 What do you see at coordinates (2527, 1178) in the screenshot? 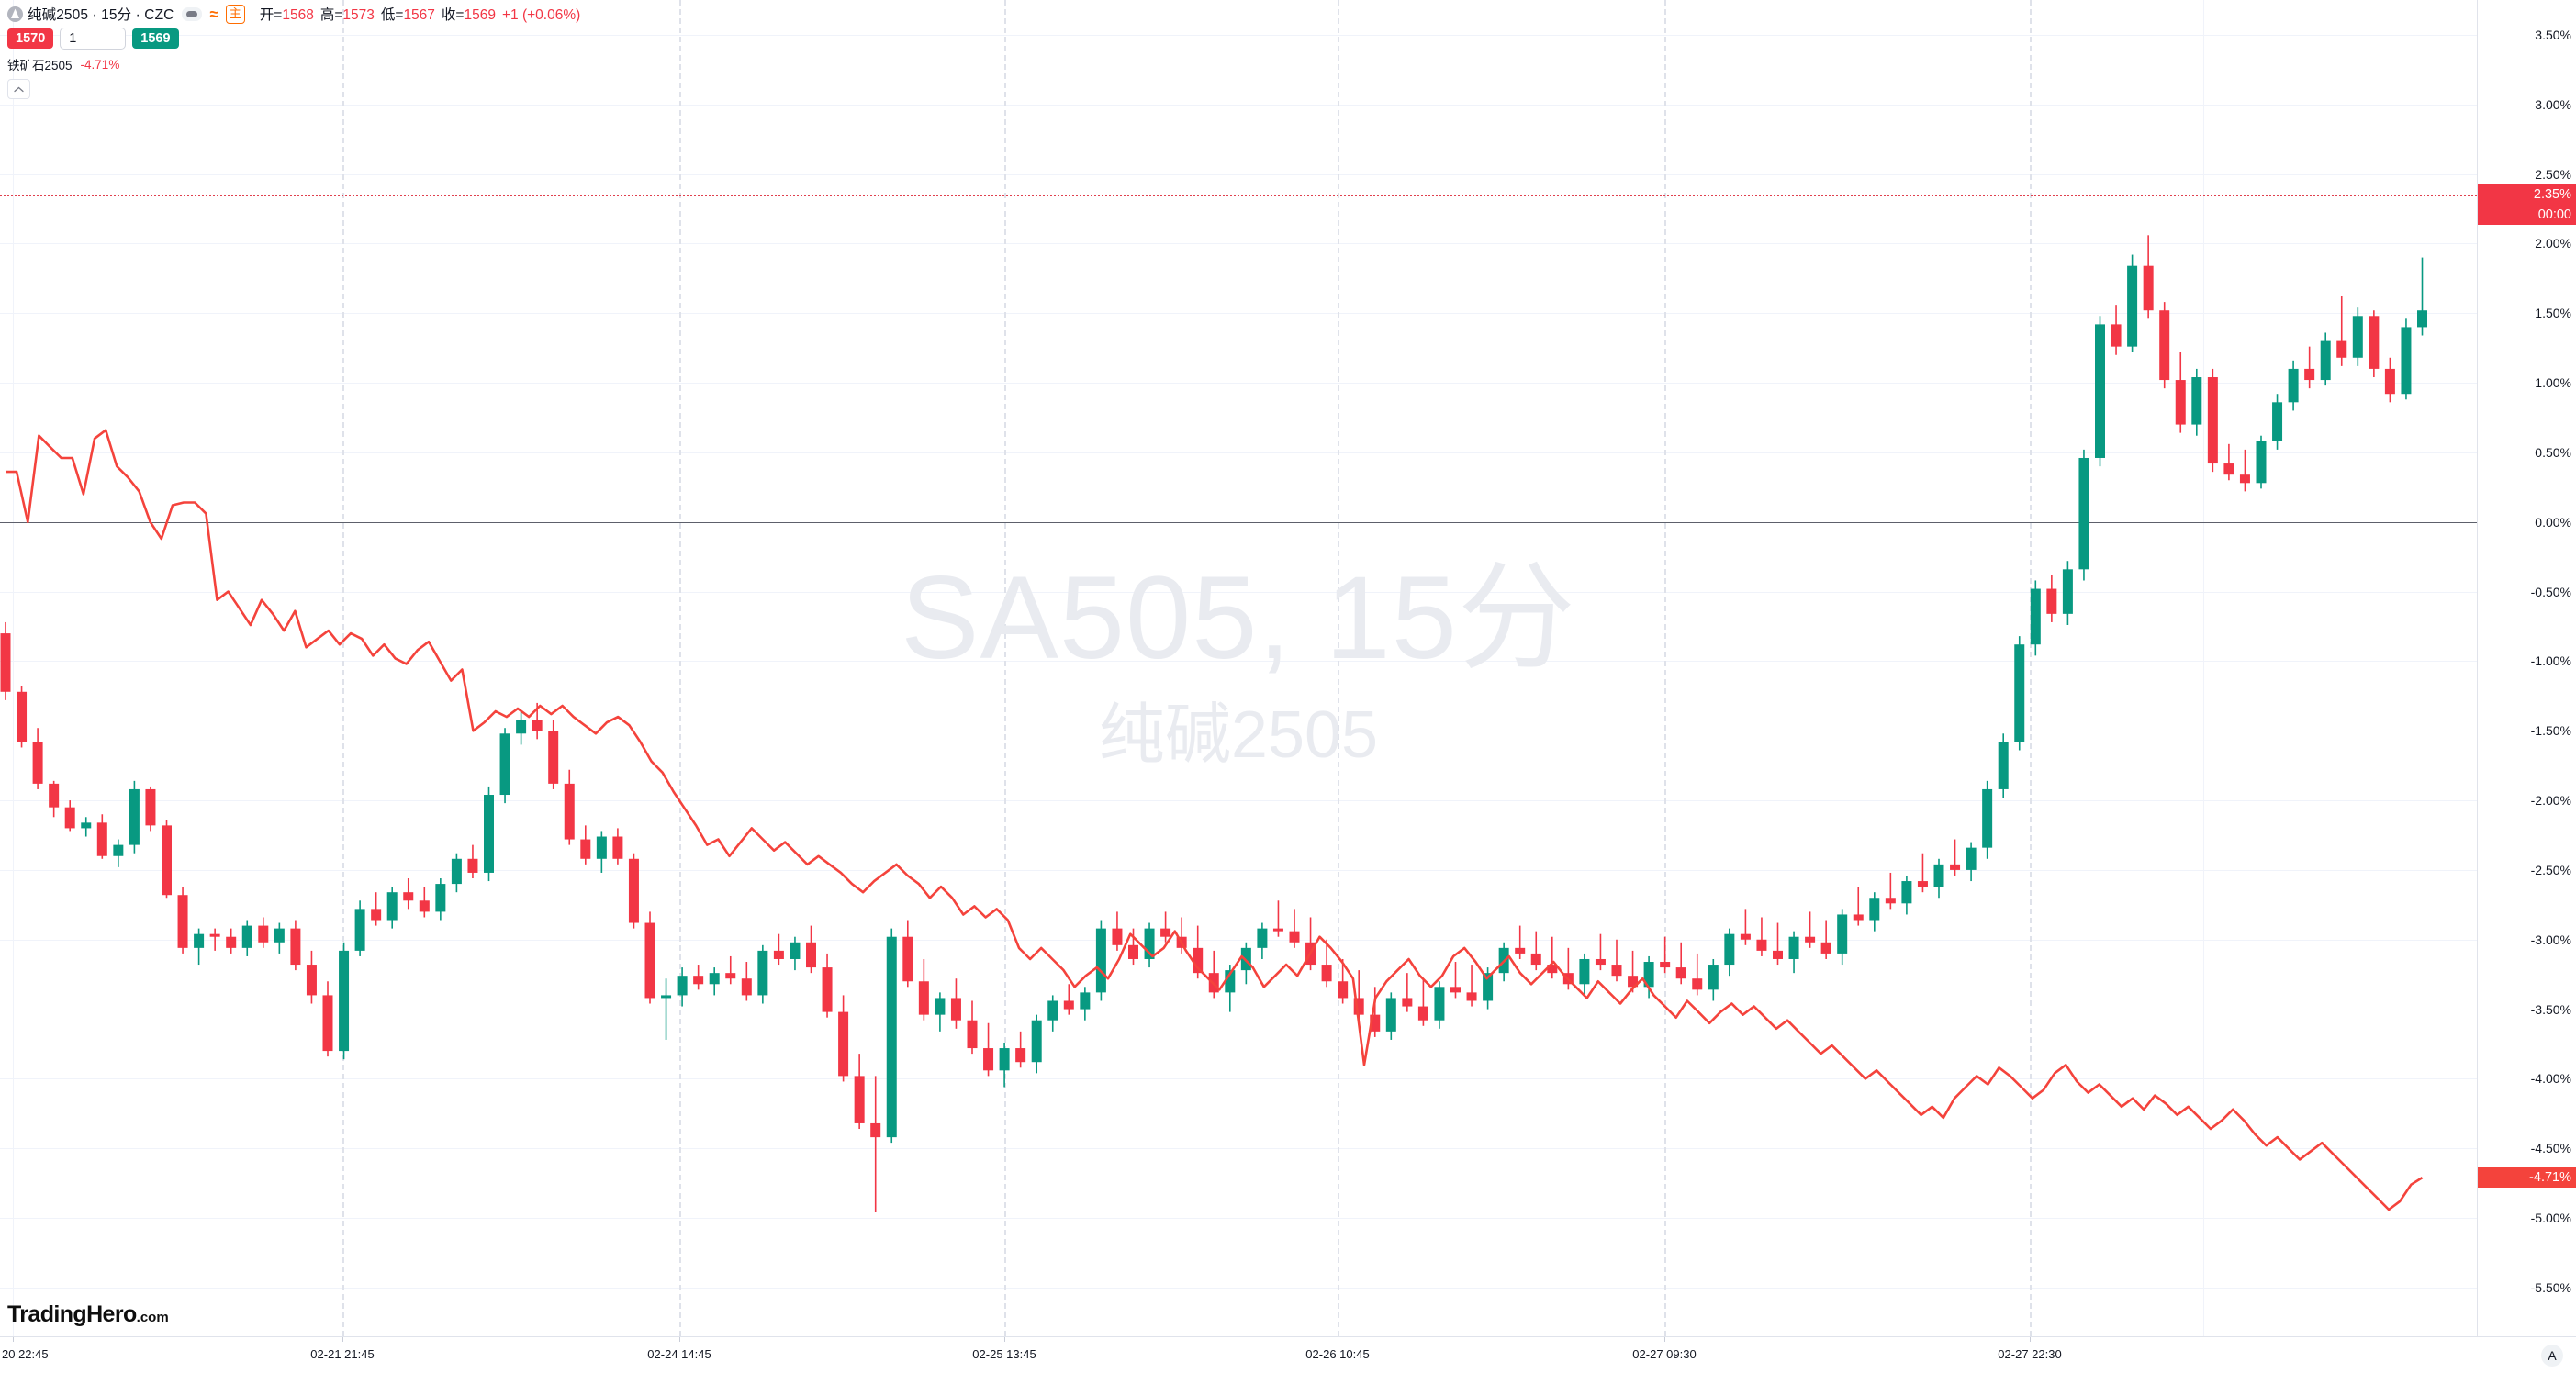
I see `overlay-price-badge: -4.71%` at bounding box center [2527, 1178].